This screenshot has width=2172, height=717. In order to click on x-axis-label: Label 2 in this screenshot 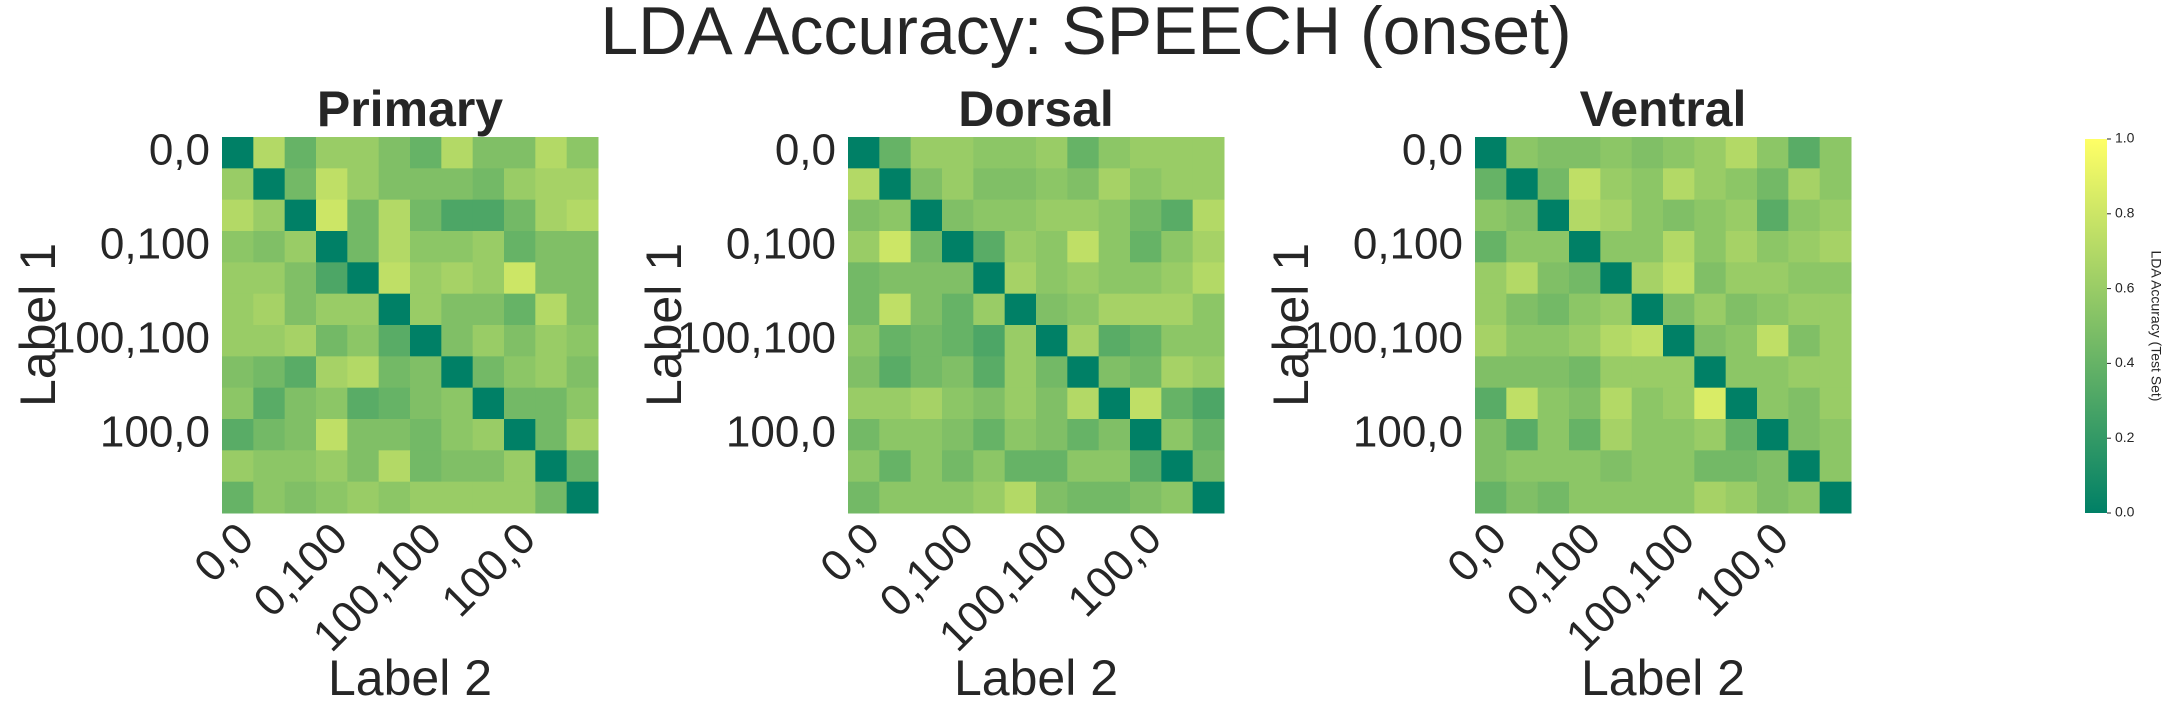, I will do `click(1036, 678)`.